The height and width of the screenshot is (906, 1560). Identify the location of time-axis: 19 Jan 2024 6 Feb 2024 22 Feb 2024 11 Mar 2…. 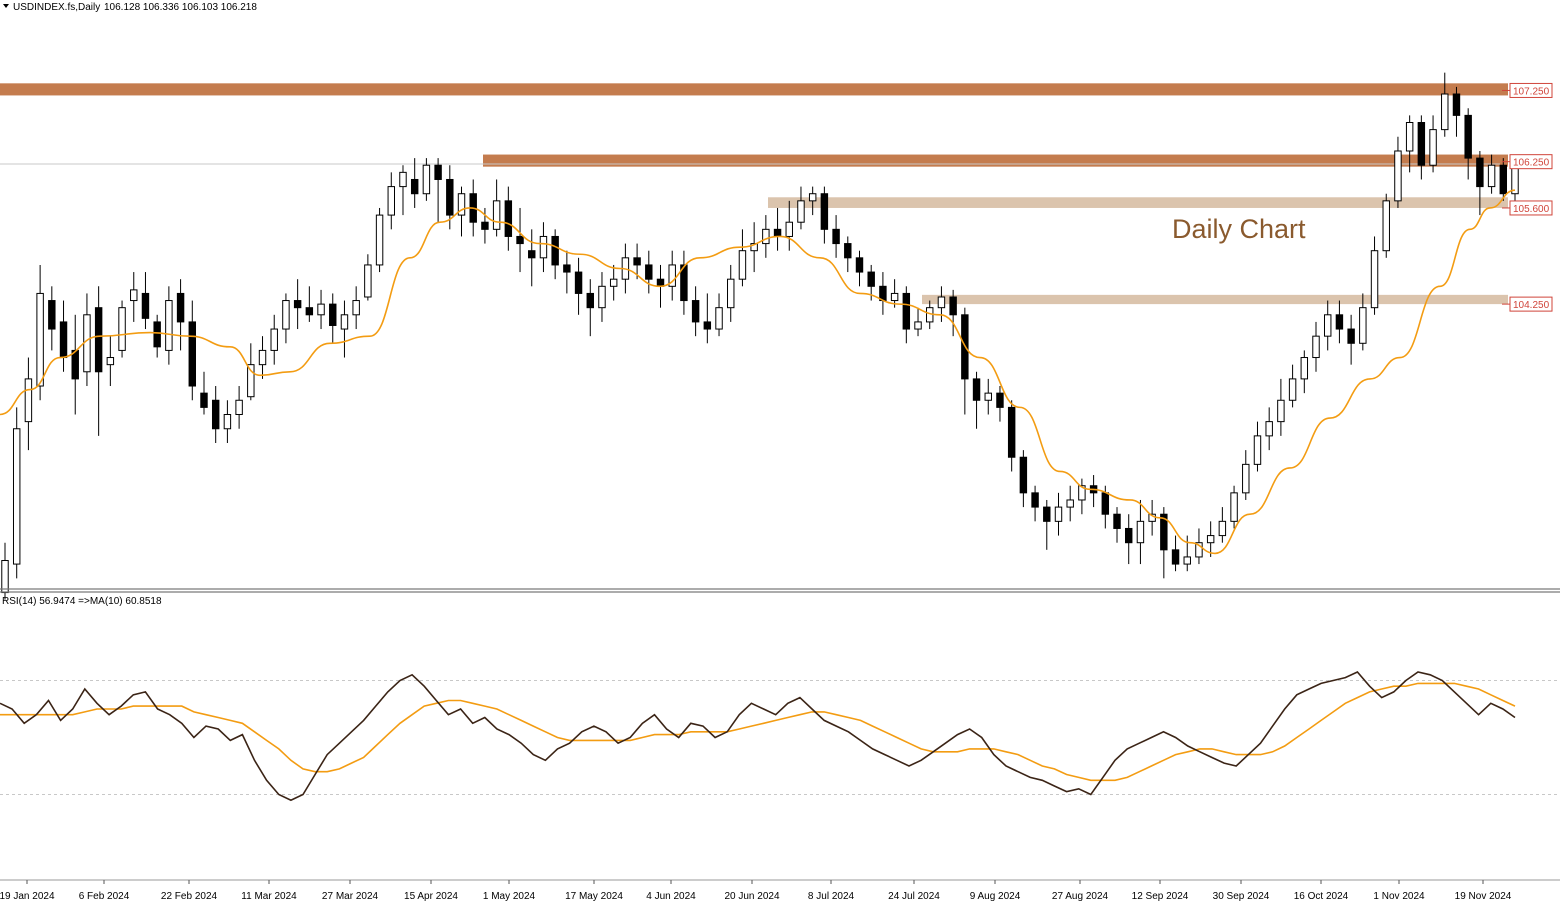
(756, 891).